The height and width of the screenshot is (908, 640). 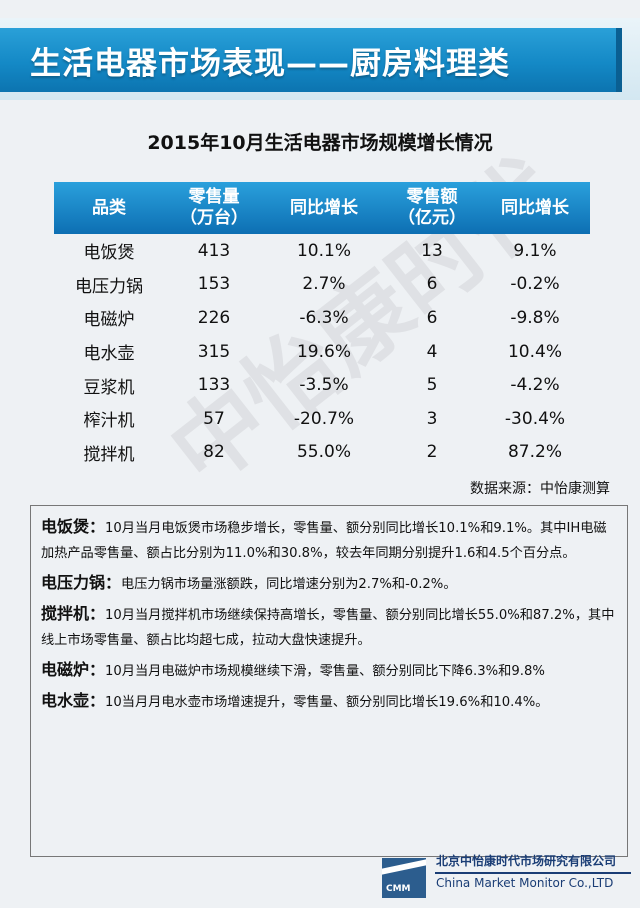 What do you see at coordinates (109, 253) in the screenshot?
I see `category-cell: 电饭煲` at bounding box center [109, 253].